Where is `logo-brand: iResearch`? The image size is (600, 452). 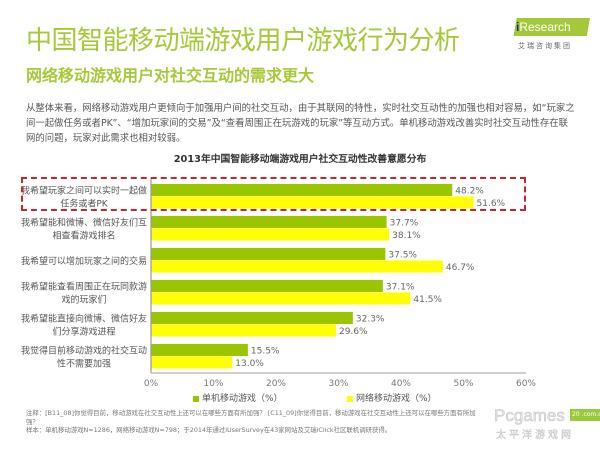 logo-brand: iResearch is located at coordinates (550, 27).